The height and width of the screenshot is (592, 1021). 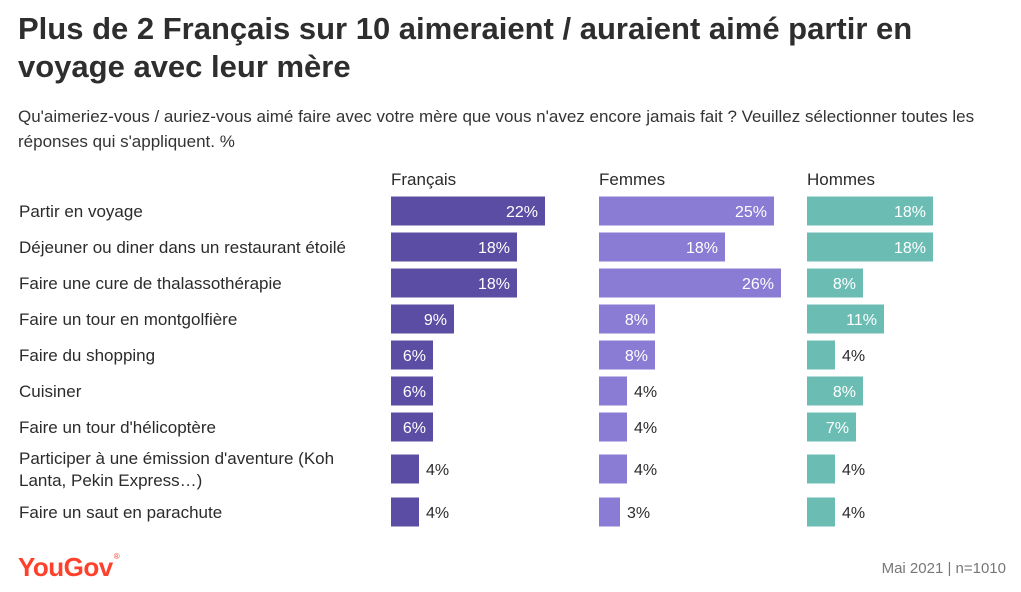 What do you see at coordinates (758, 284) in the screenshot?
I see `data-label: 26%` at bounding box center [758, 284].